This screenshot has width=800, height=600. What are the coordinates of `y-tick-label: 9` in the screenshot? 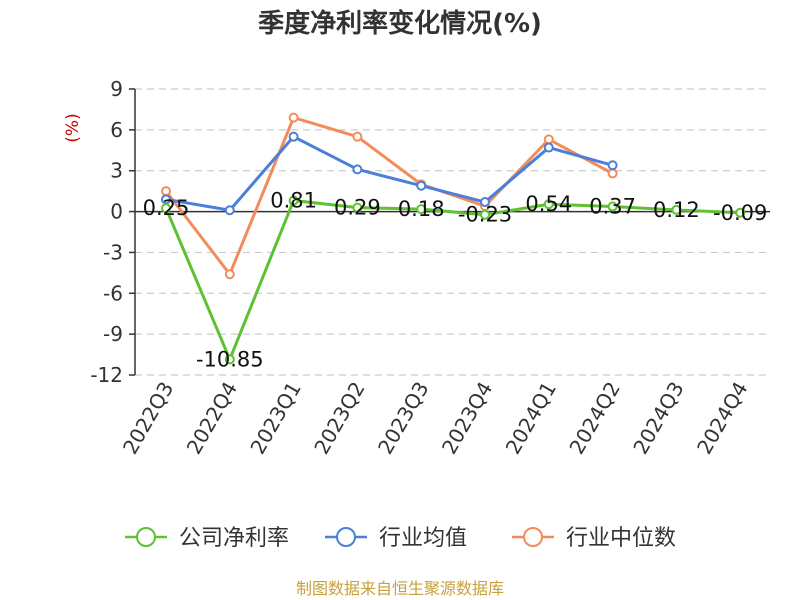 It's located at (116, 89).